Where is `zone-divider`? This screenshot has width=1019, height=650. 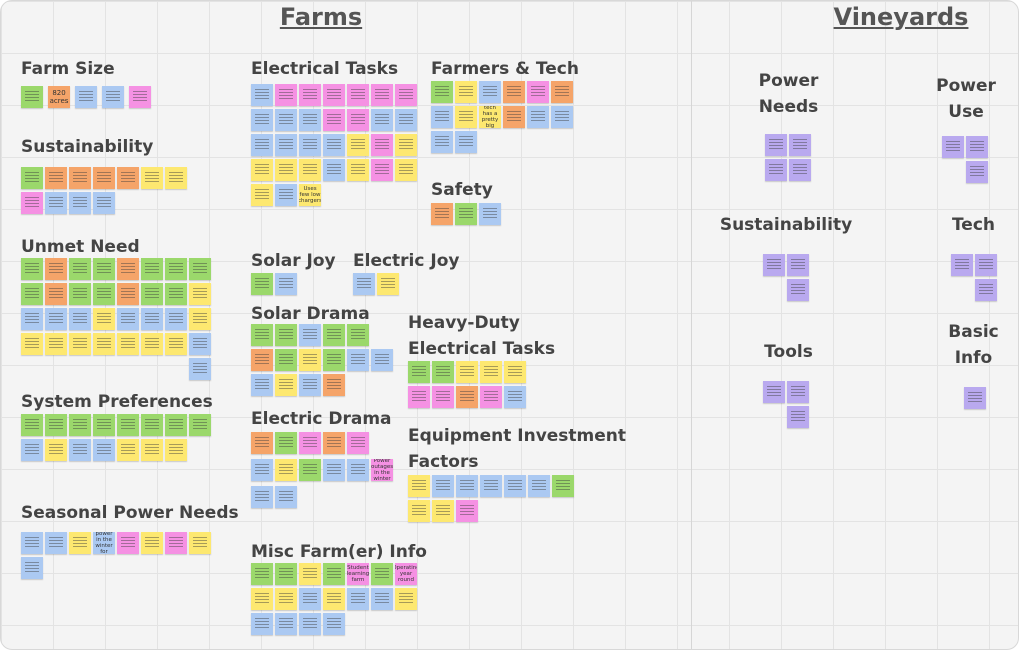 zone-divider is located at coordinates (691, 325).